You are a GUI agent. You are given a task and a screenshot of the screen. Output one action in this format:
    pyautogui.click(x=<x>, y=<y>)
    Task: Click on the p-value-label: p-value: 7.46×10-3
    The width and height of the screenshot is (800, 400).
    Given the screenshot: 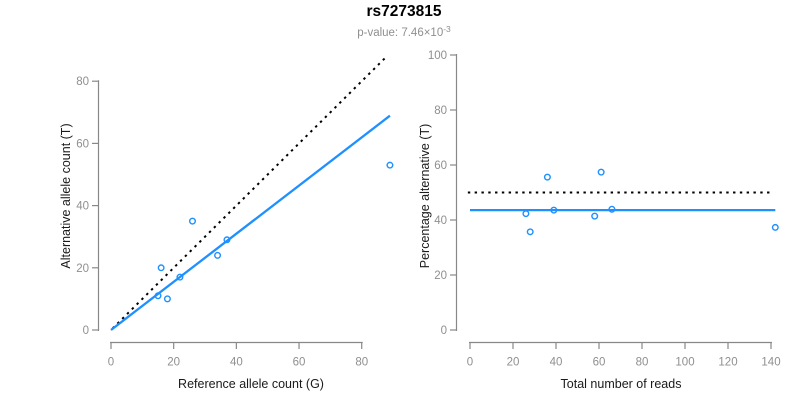 What is the action you would take?
    pyautogui.click(x=404, y=31)
    